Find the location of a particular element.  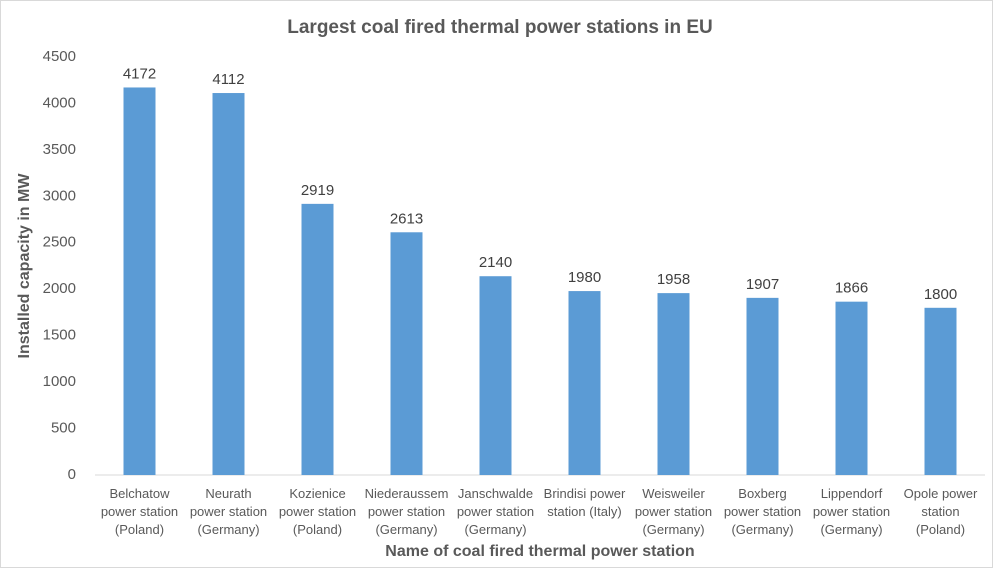

x-tick-label-line: station (Italy) is located at coordinates (584, 511).